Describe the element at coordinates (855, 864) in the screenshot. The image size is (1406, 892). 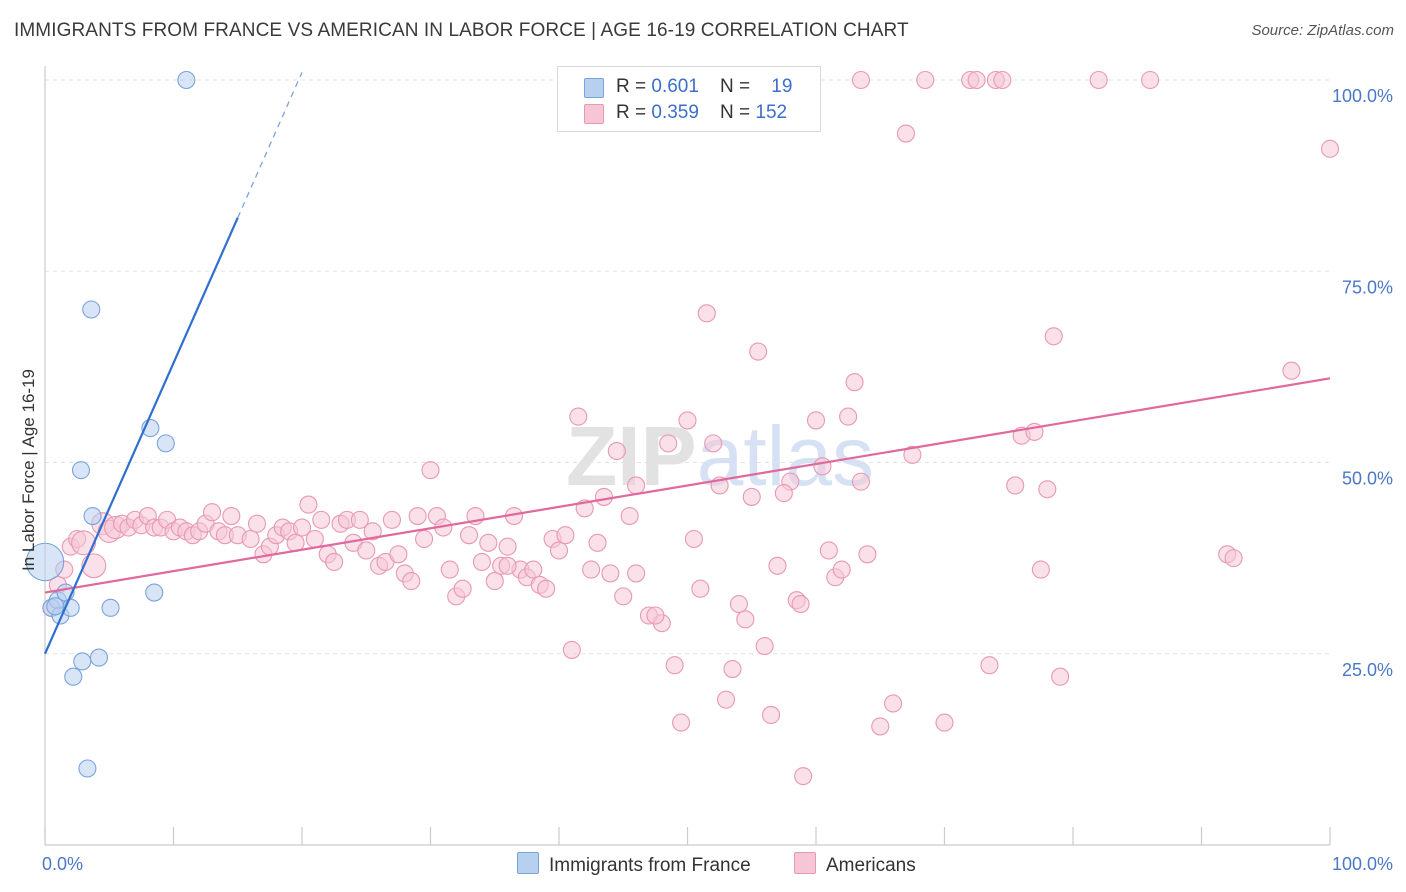
I see `bottom-legend-americans: Americans` at that location.